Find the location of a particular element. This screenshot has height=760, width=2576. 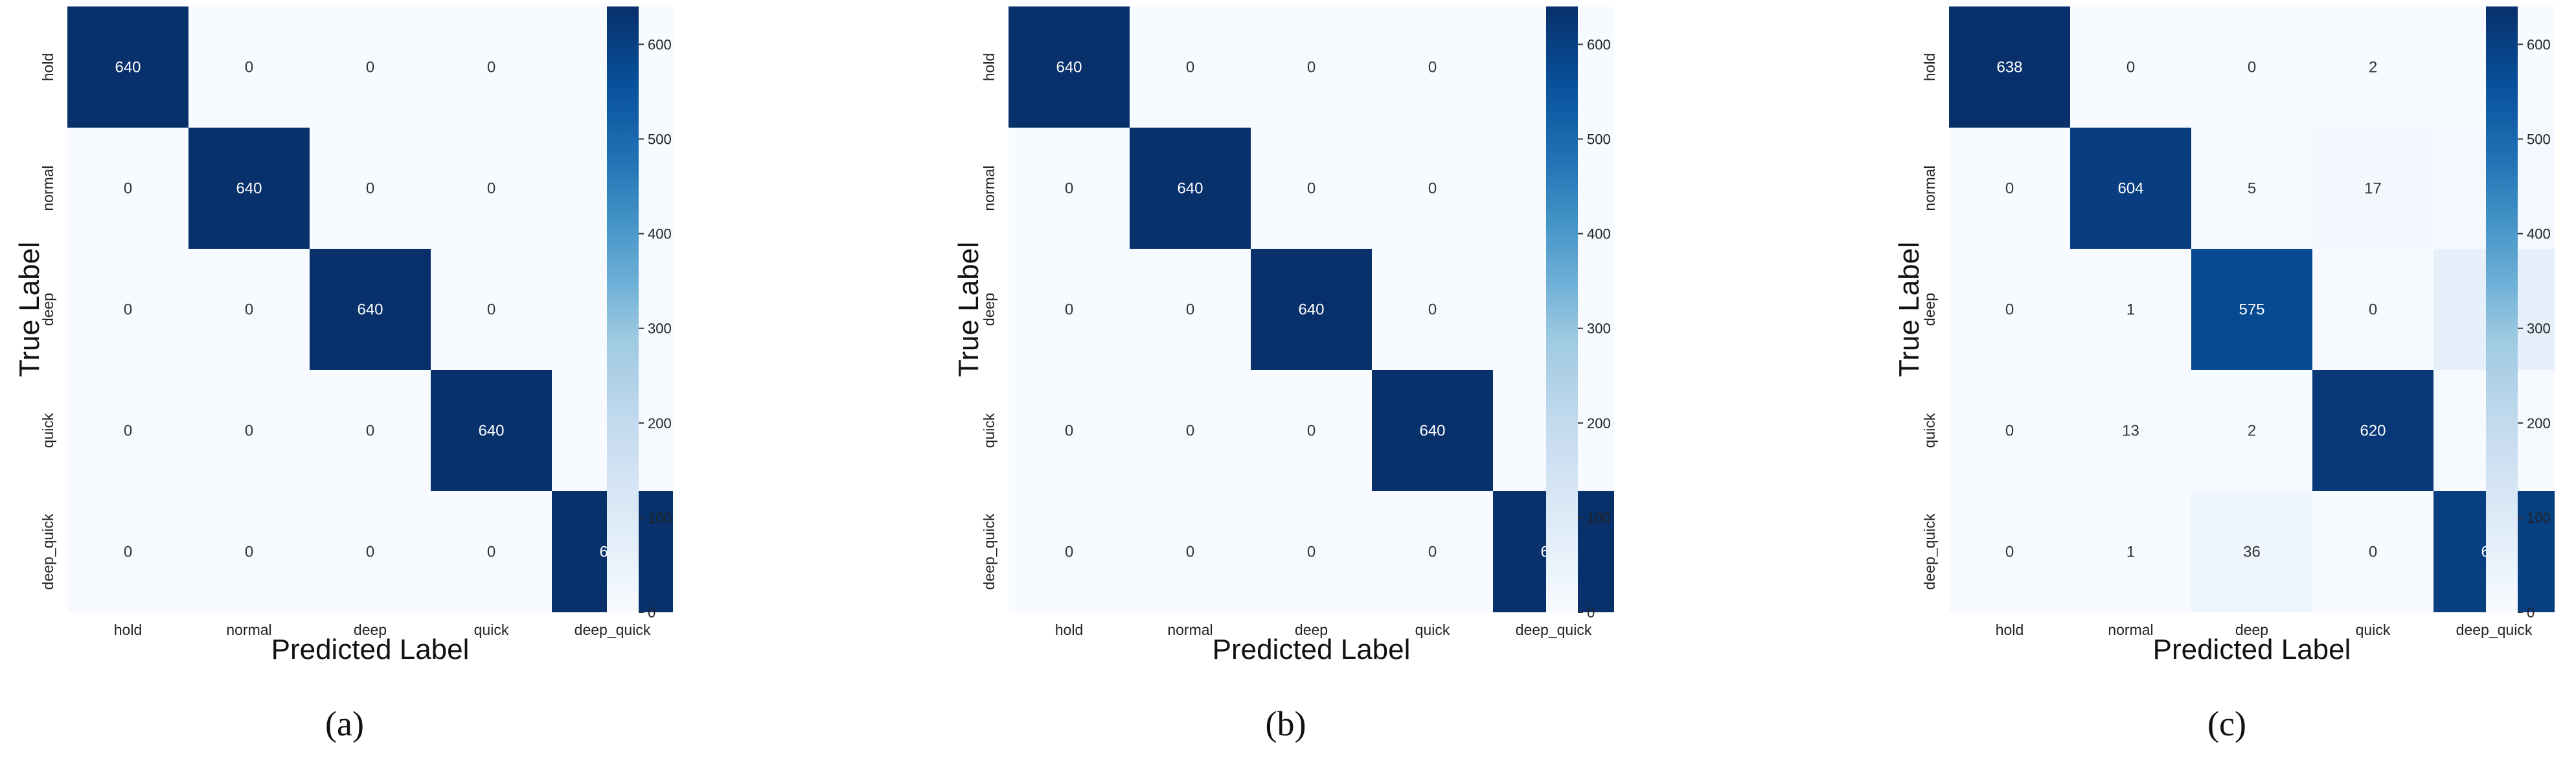

x-tick-label: hold is located at coordinates (2010, 629).